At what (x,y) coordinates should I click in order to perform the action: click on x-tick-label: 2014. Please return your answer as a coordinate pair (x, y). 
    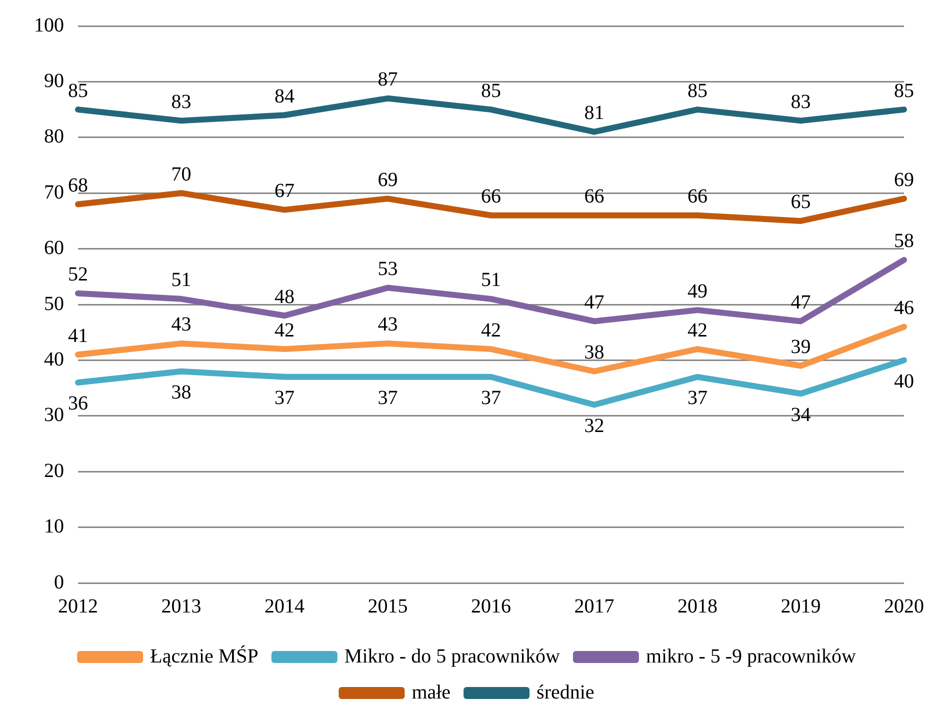
    Looking at the image, I should click on (284, 606).